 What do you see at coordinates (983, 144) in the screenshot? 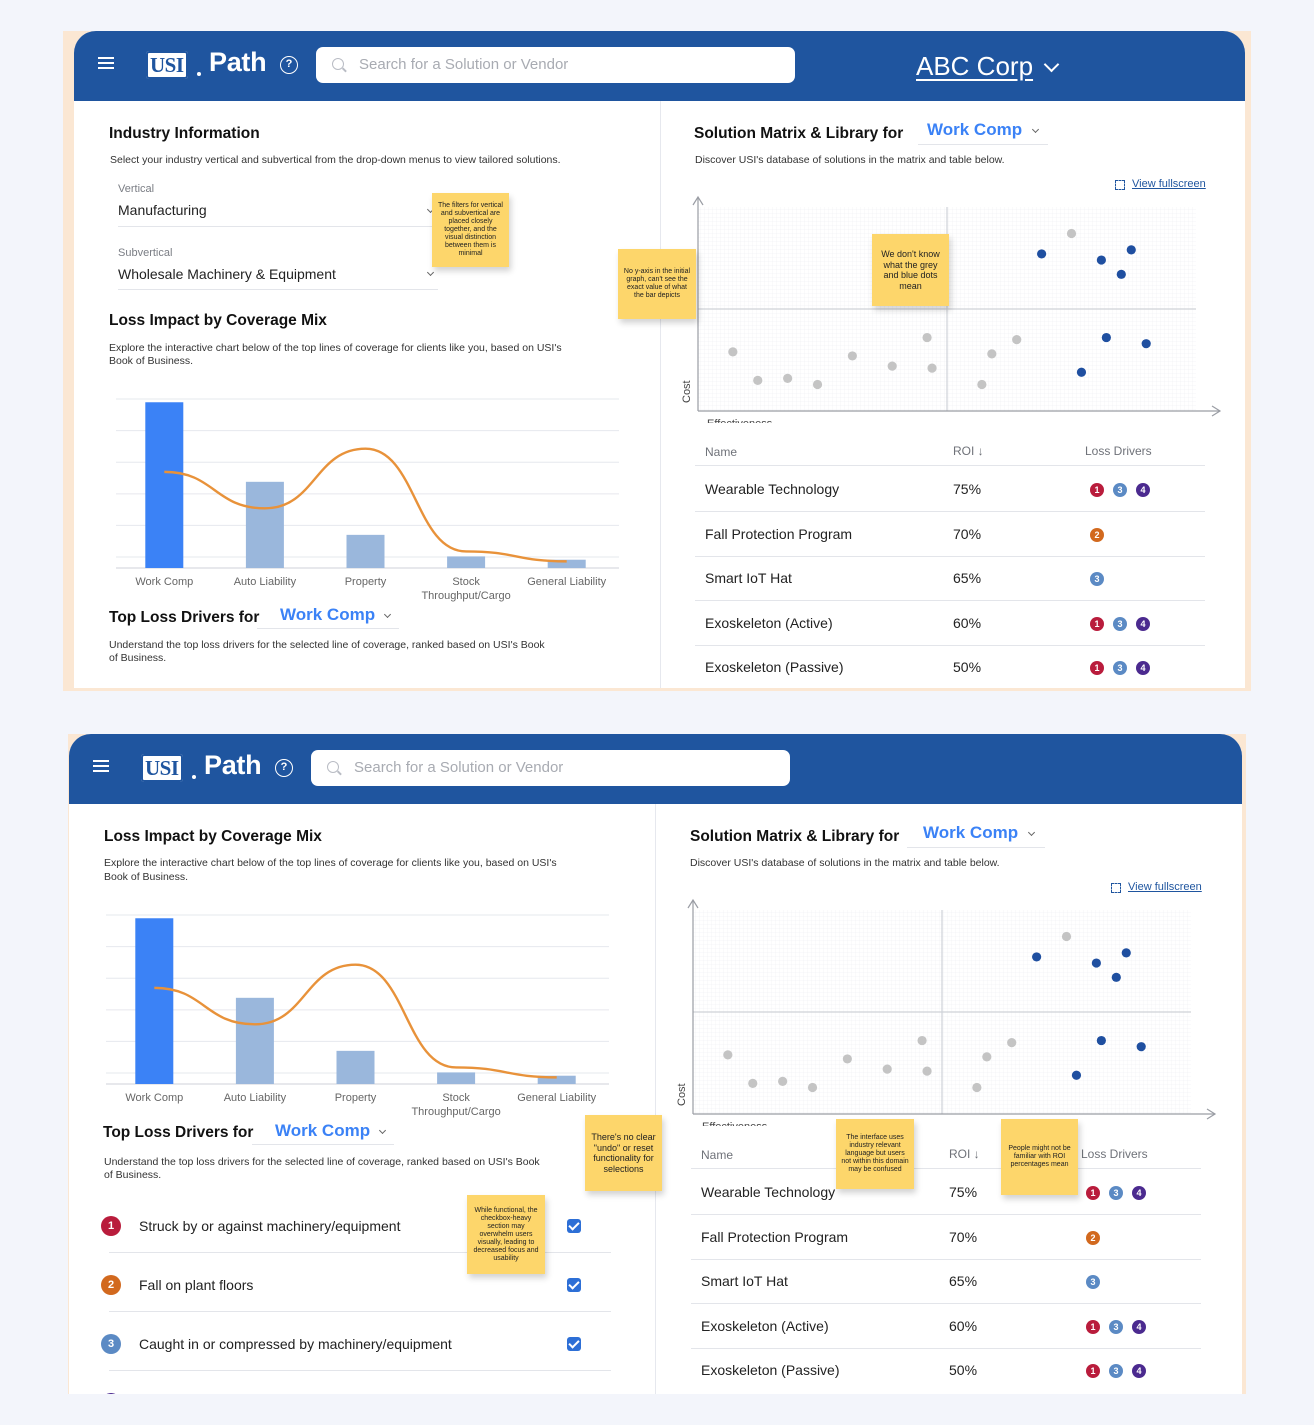
I see `matrix-coverage-underline` at bounding box center [983, 144].